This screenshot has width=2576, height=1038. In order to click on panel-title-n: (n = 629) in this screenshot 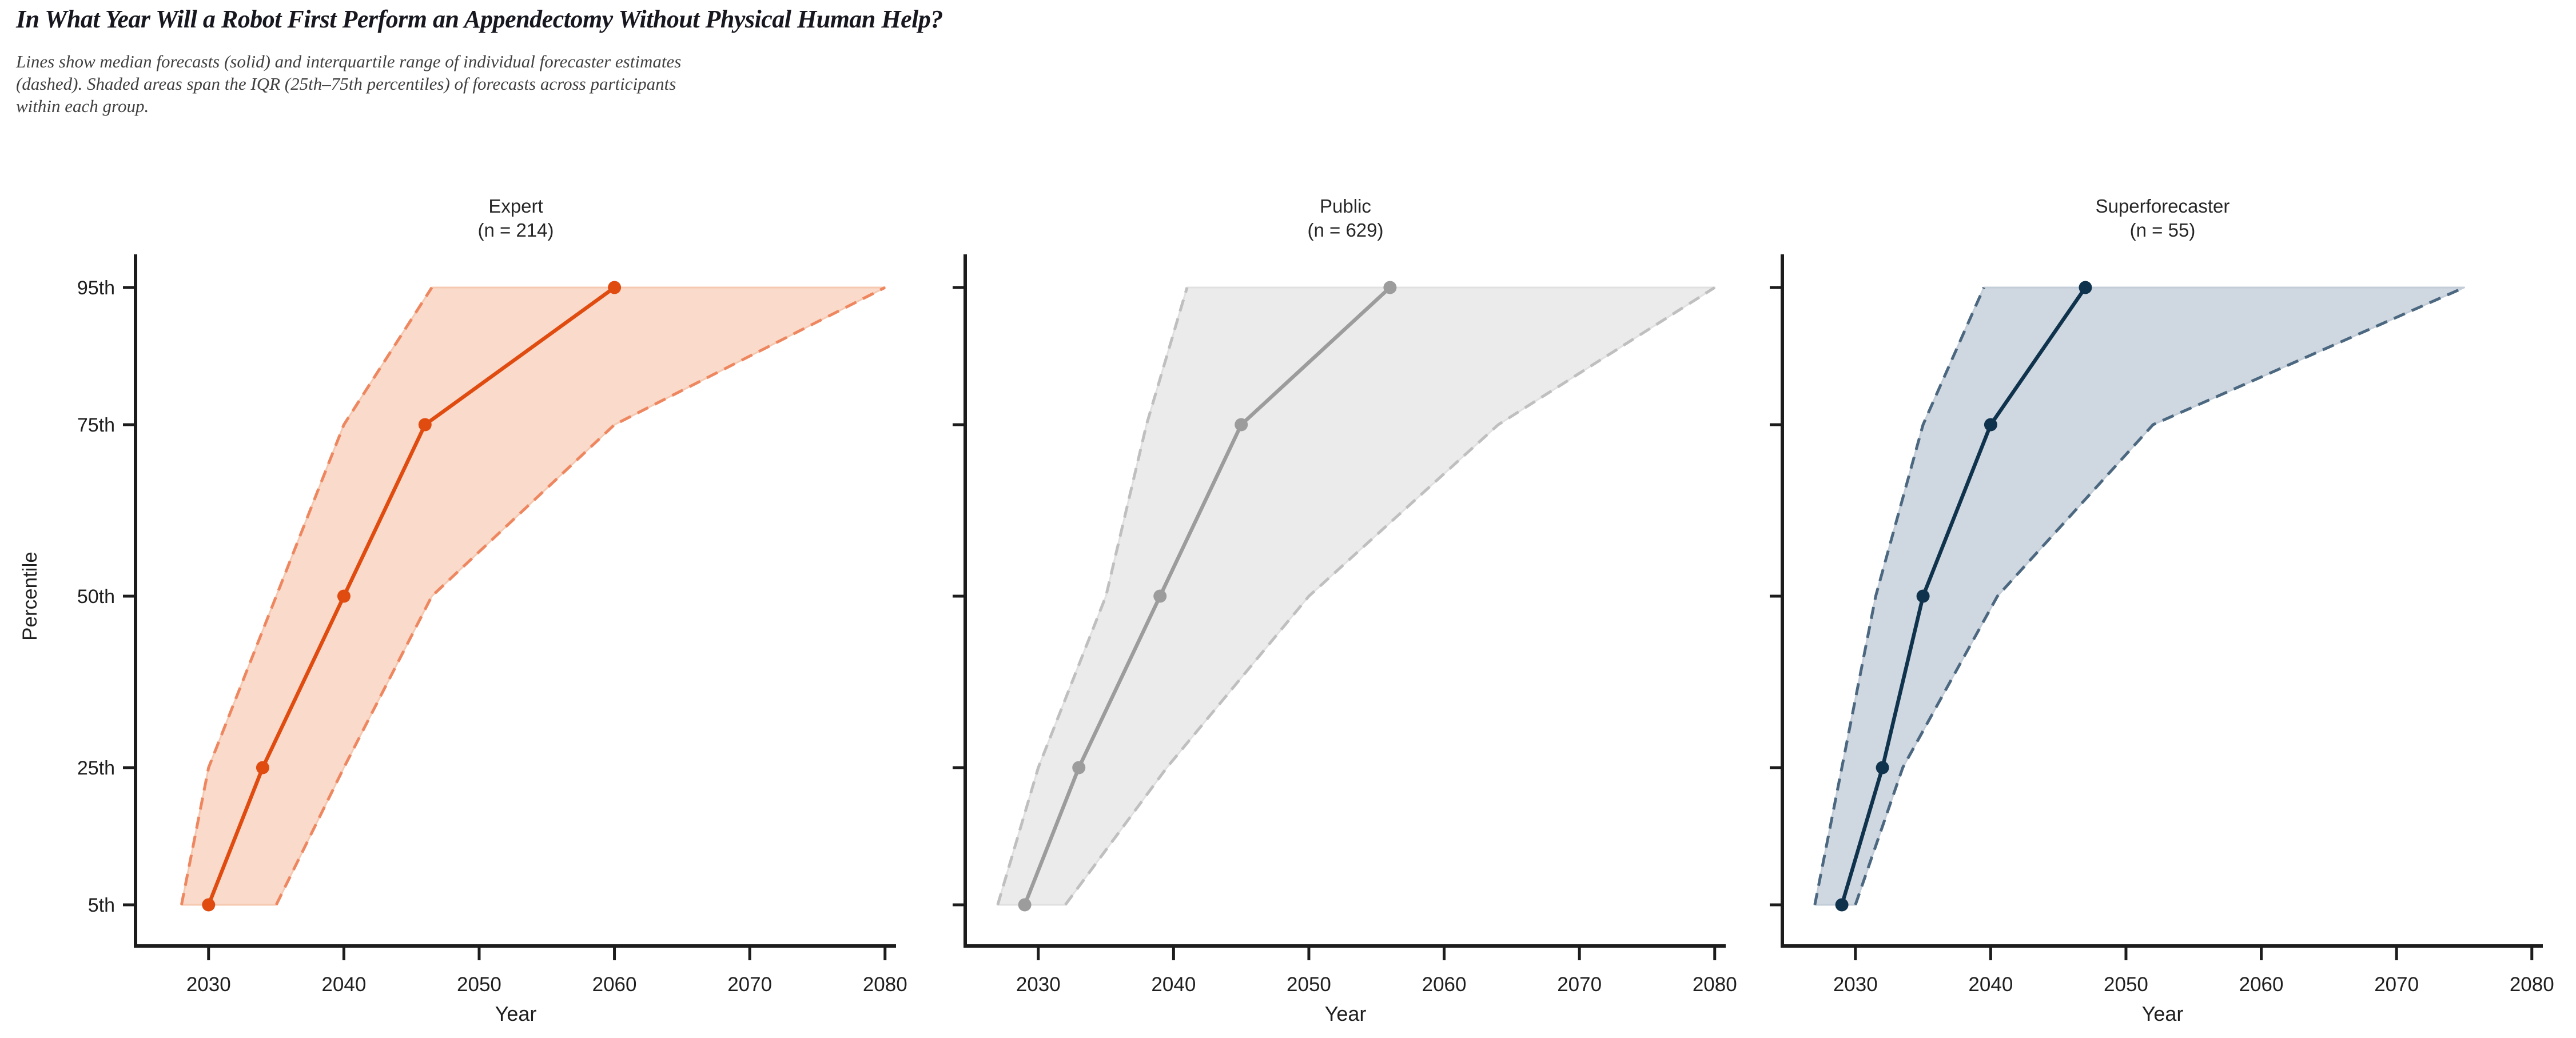, I will do `click(1346, 230)`.